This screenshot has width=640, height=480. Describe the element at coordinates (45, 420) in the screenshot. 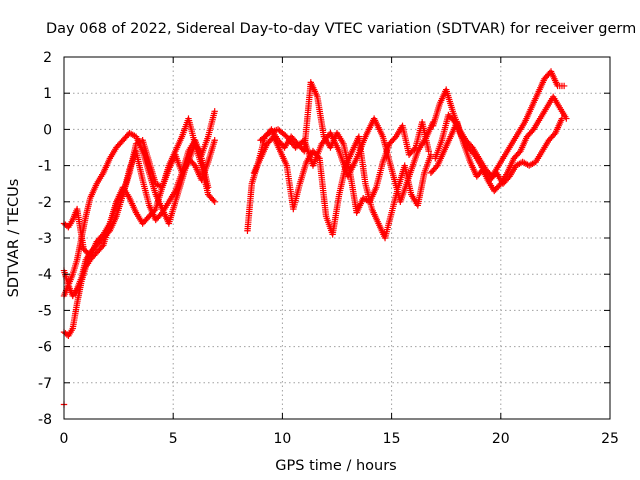

I see `y-tick-label: -8` at that location.